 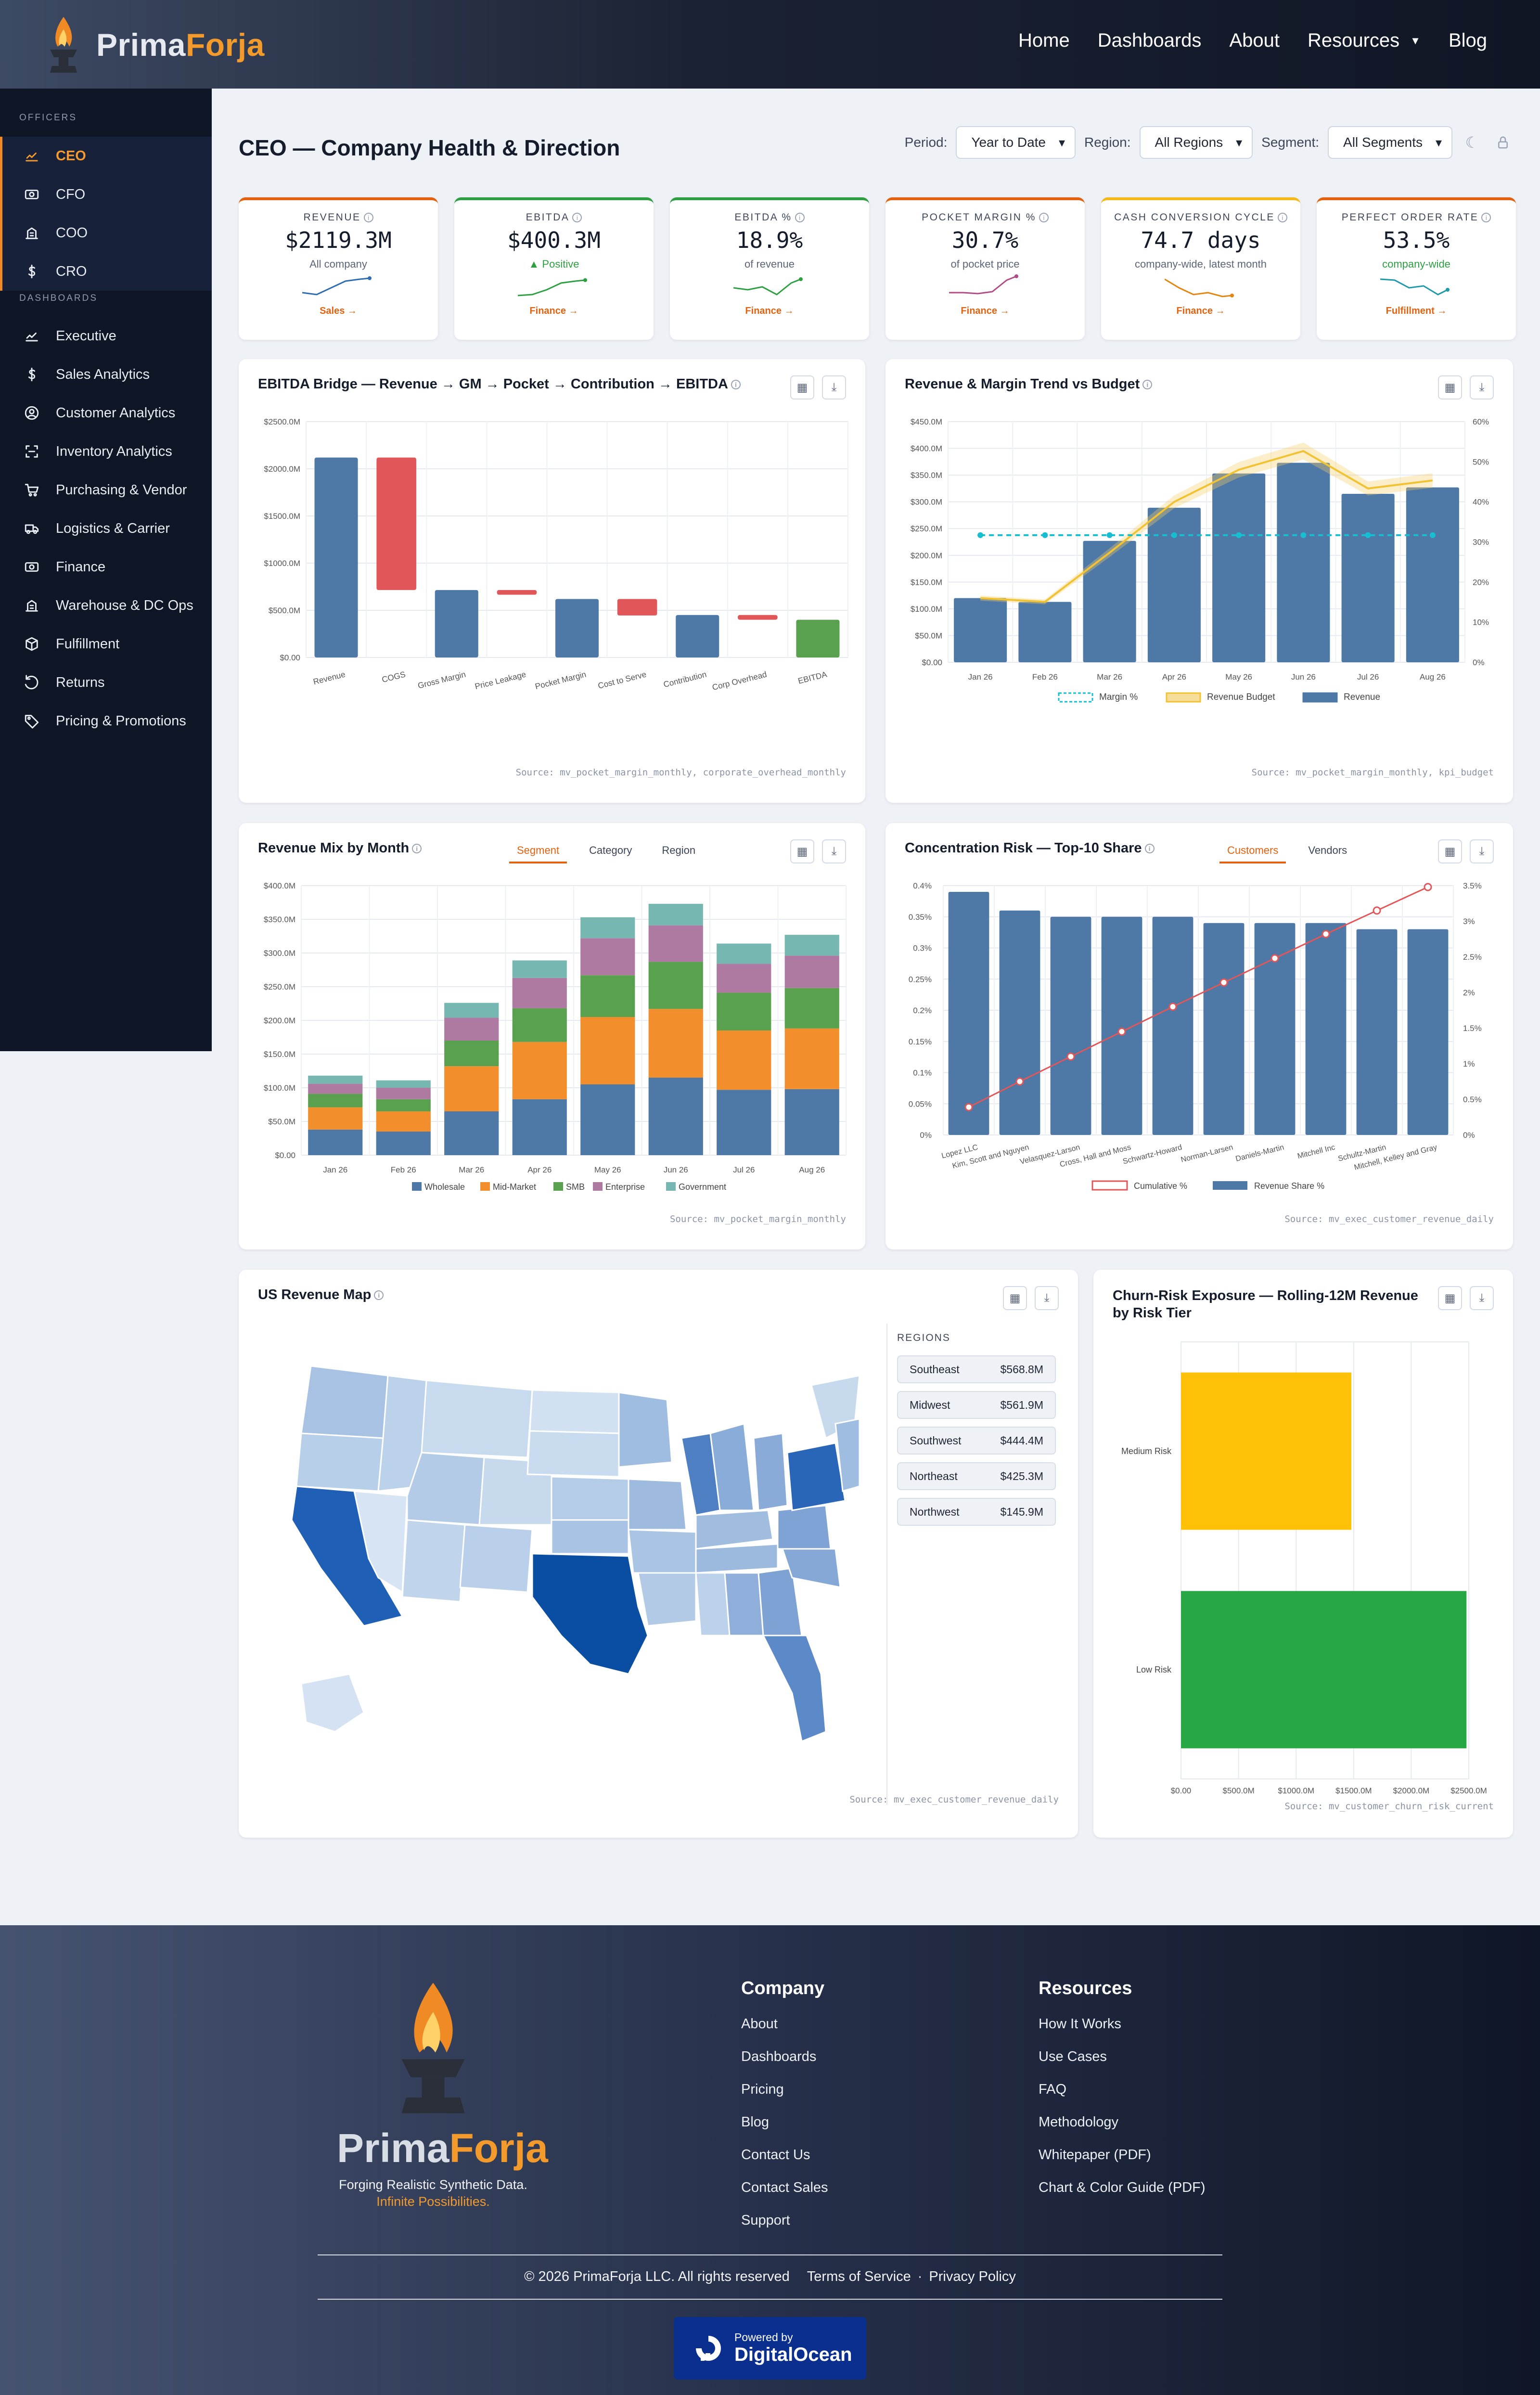 What do you see at coordinates (1252, 851) in the screenshot?
I see `tab-customers: Customers` at bounding box center [1252, 851].